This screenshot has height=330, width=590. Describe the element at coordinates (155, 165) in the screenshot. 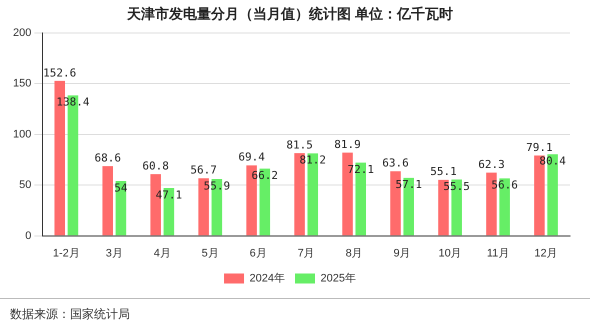

I see `data-label: 60.8` at that location.